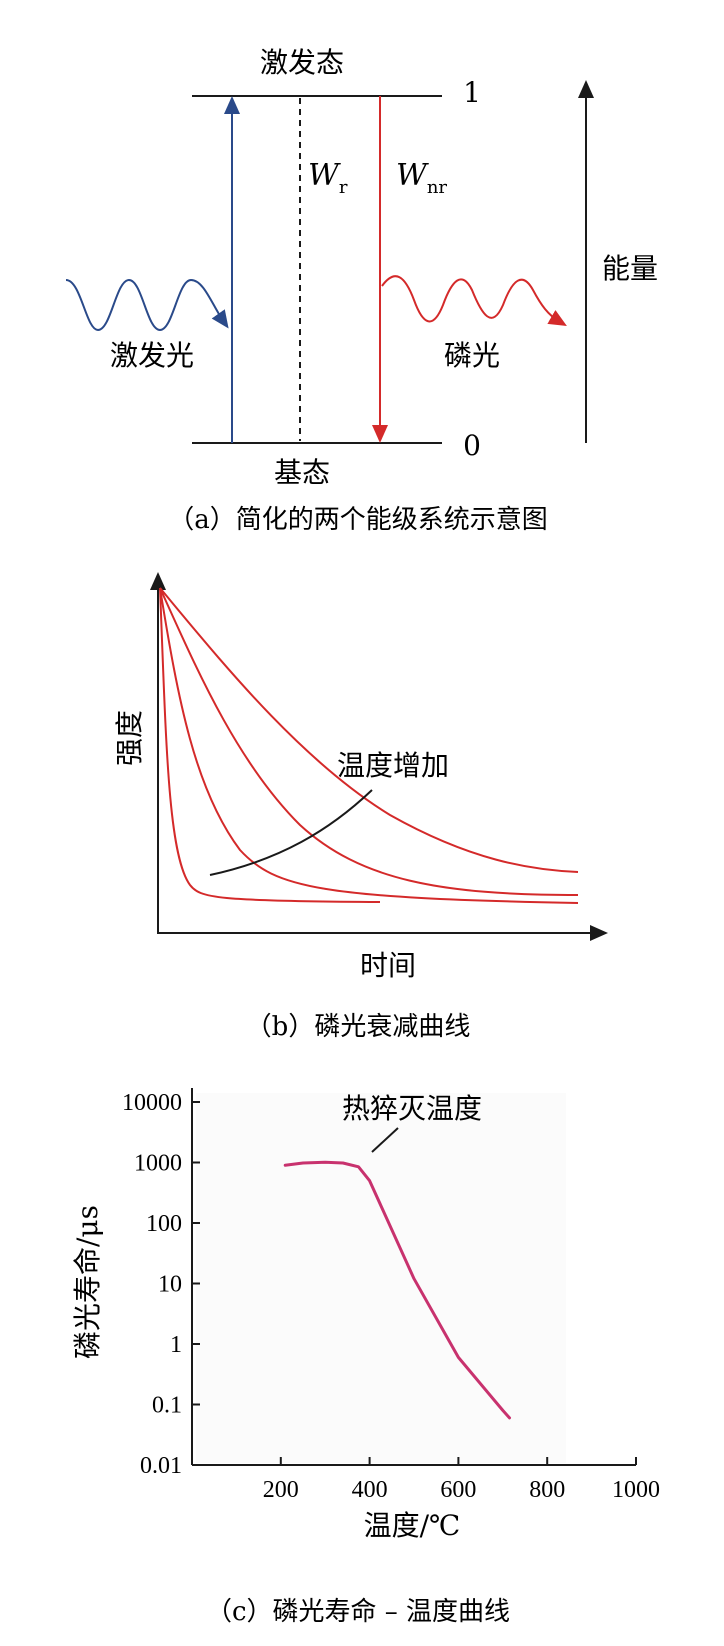 This screenshot has height=1646, width=724. Describe the element at coordinates (328, 178) in the screenshot. I see `wr-label: Wr` at that location.